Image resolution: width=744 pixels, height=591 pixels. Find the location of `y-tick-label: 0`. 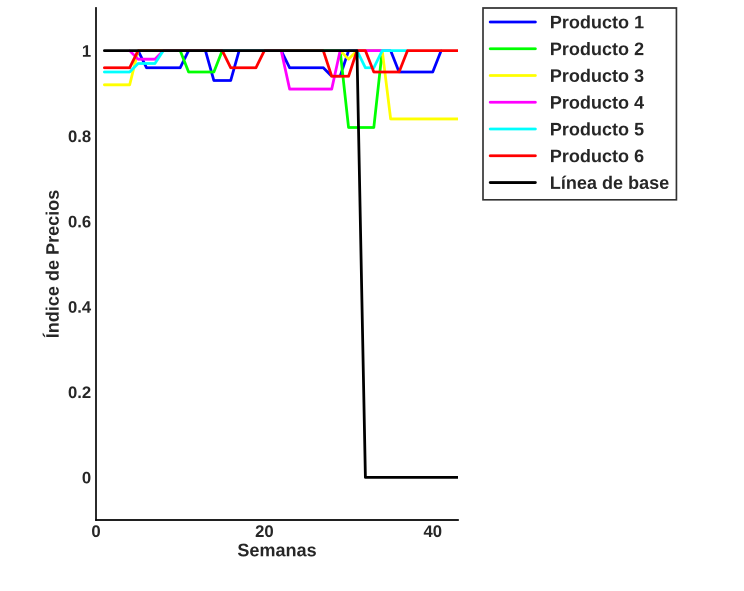

y-tick-label: 0 is located at coordinates (86, 478).